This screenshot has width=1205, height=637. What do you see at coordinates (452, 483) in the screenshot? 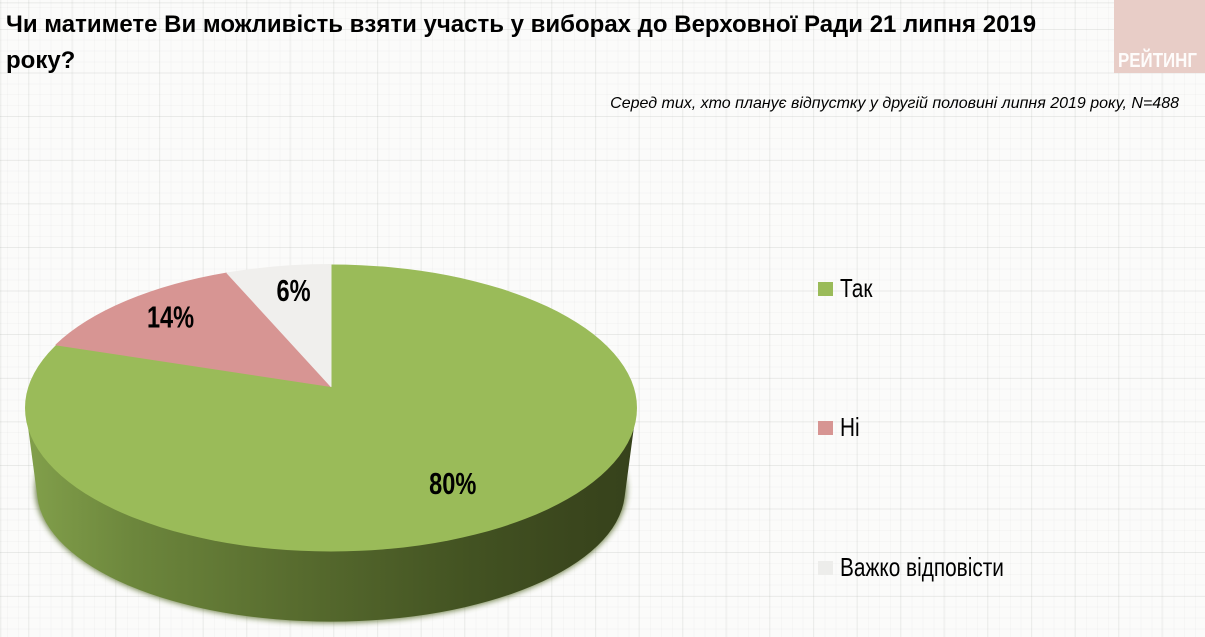
I see `svg-text: 80%` at bounding box center [452, 483].